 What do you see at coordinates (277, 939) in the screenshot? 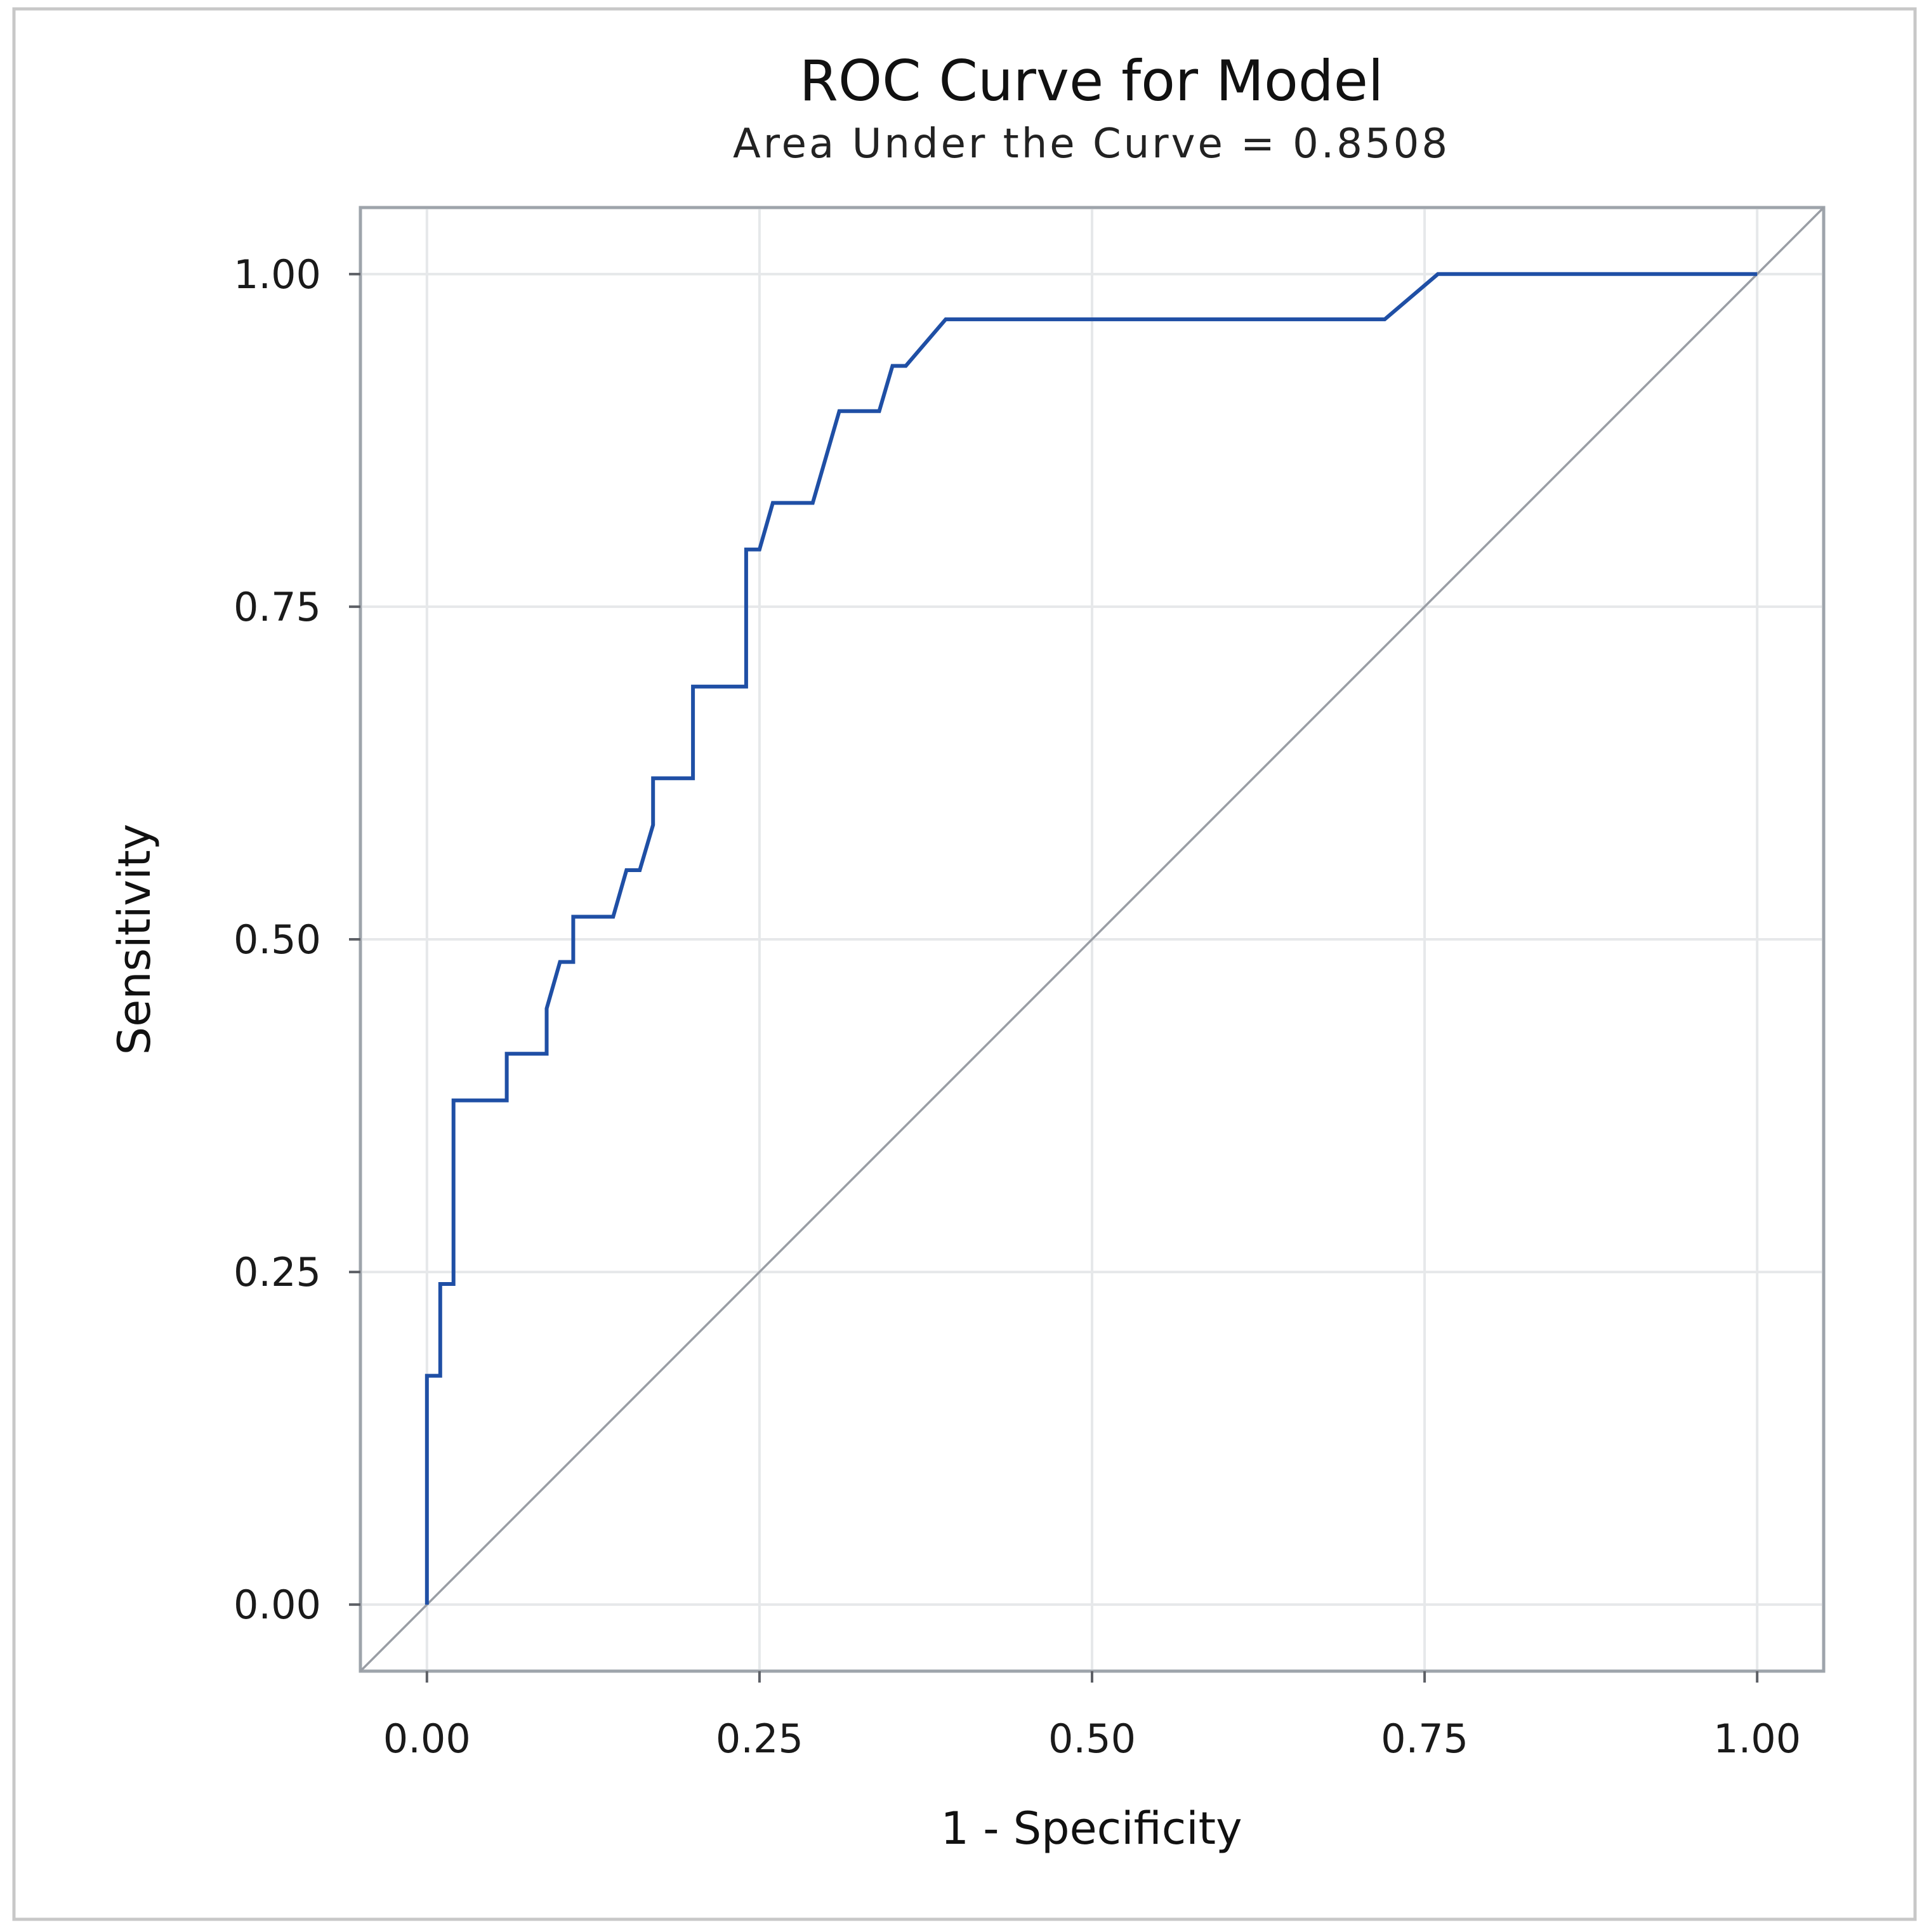
I see `y-tick-label: 0.50` at bounding box center [277, 939].